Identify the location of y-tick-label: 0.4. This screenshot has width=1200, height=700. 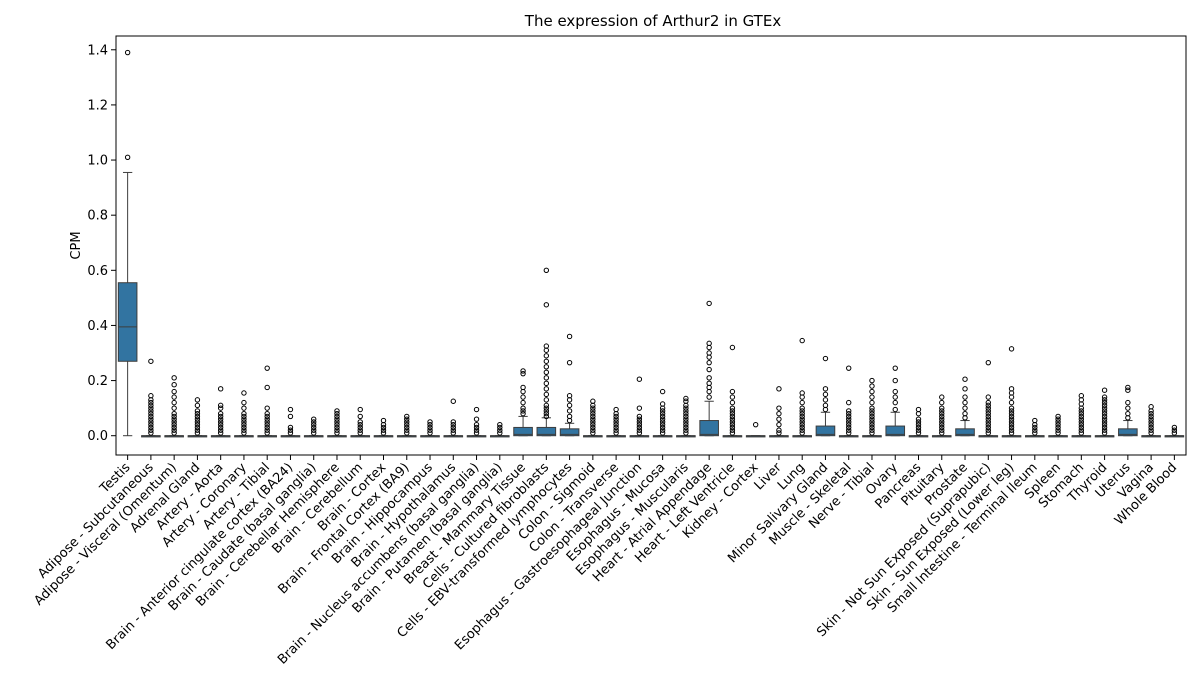
(97, 326).